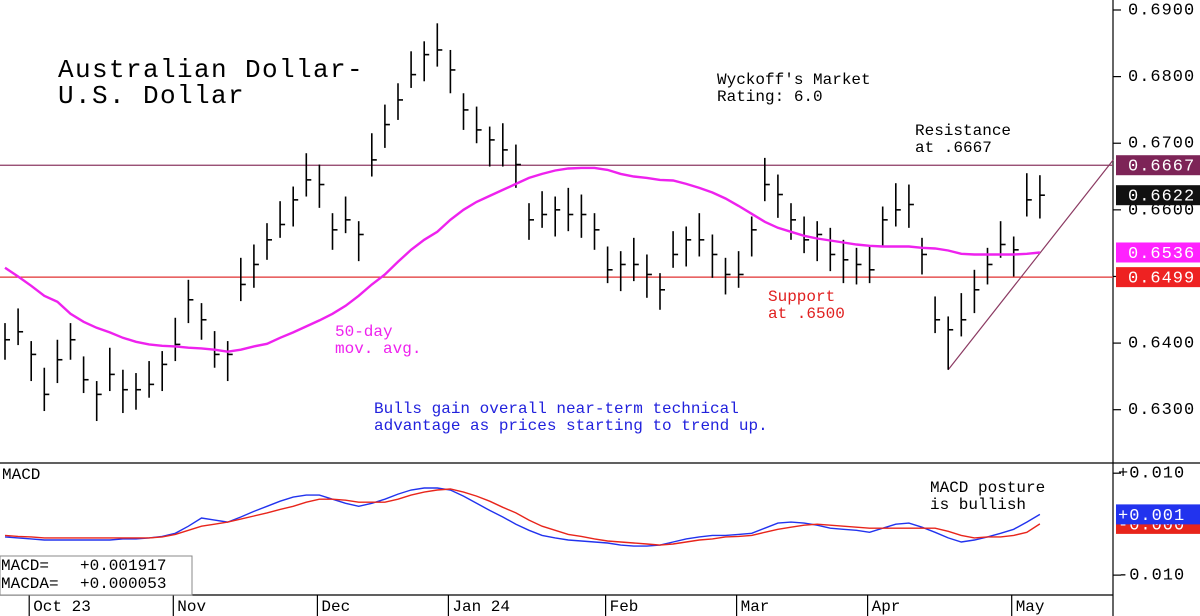 The height and width of the screenshot is (616, 1200). What do you see at coordinates (1161, 77) in the screenshot?
I see `y-tick-label: 0.6800` at bounding box center [1161, 77].